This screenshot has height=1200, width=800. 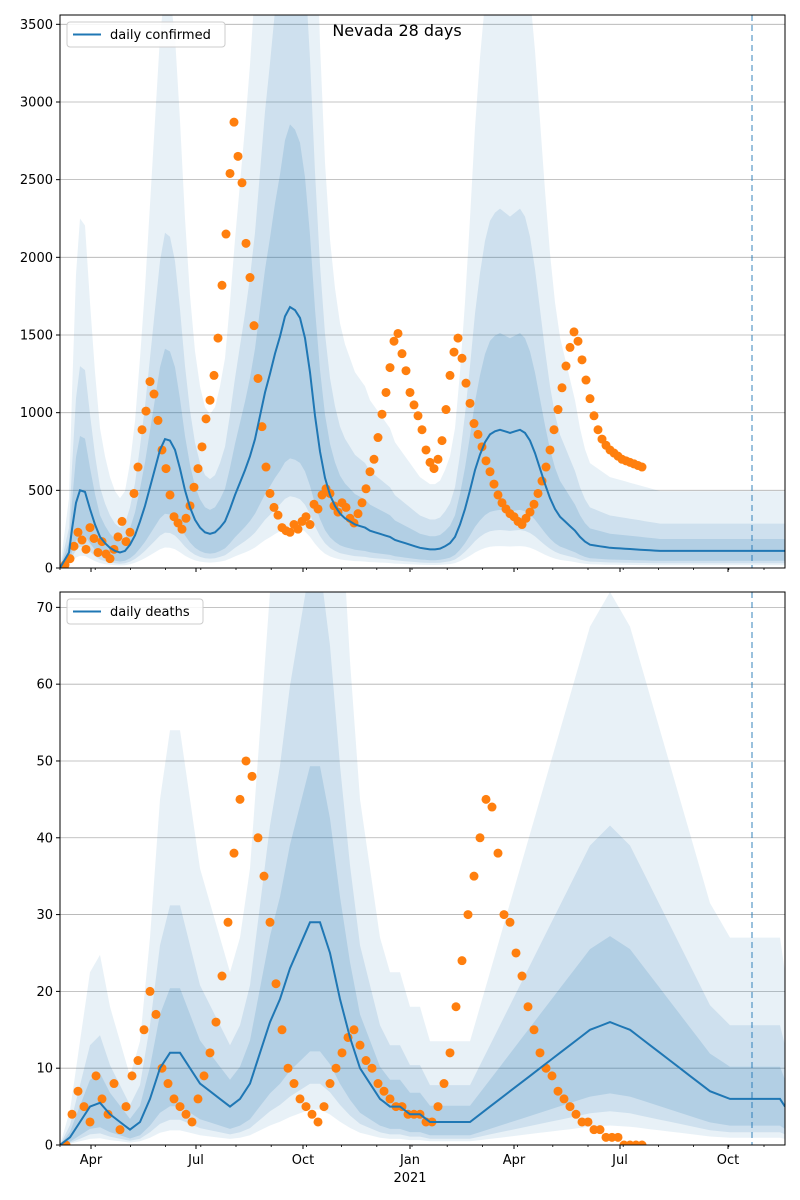 What do you see at coordinates (44, 1069) in the screenshot?
I see `y-tick-label: 10` at bounding box center [44, 1069].